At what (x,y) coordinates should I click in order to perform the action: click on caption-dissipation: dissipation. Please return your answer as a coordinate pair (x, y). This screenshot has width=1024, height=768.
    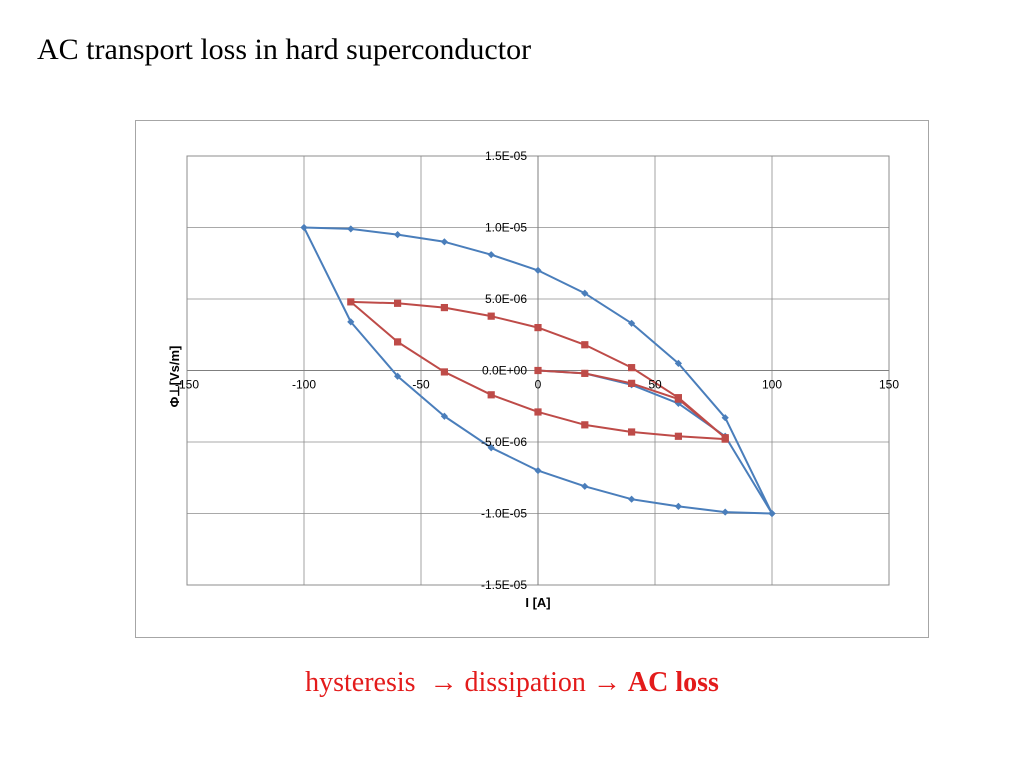
    Looking at the image, I should click on (525, 682).